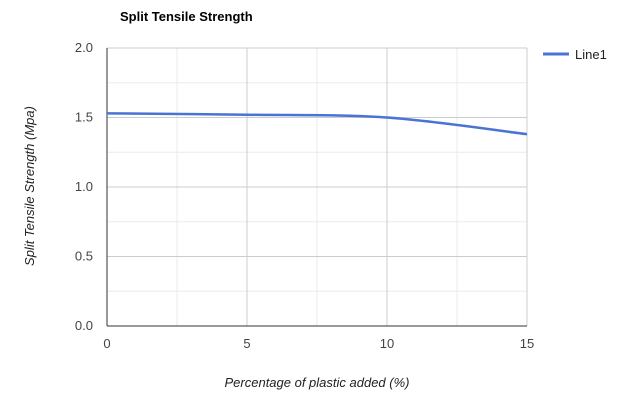 The height and width of the screenshot is (393, 623). I want to click on x-ticks: 0 5 10 15, so click(318, 343).